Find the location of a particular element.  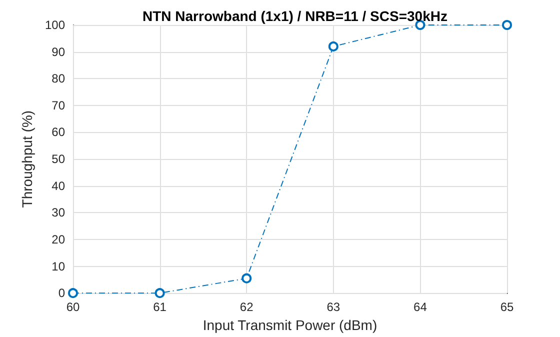

x-tick-label: 61 is located at coordinates (160, 307).